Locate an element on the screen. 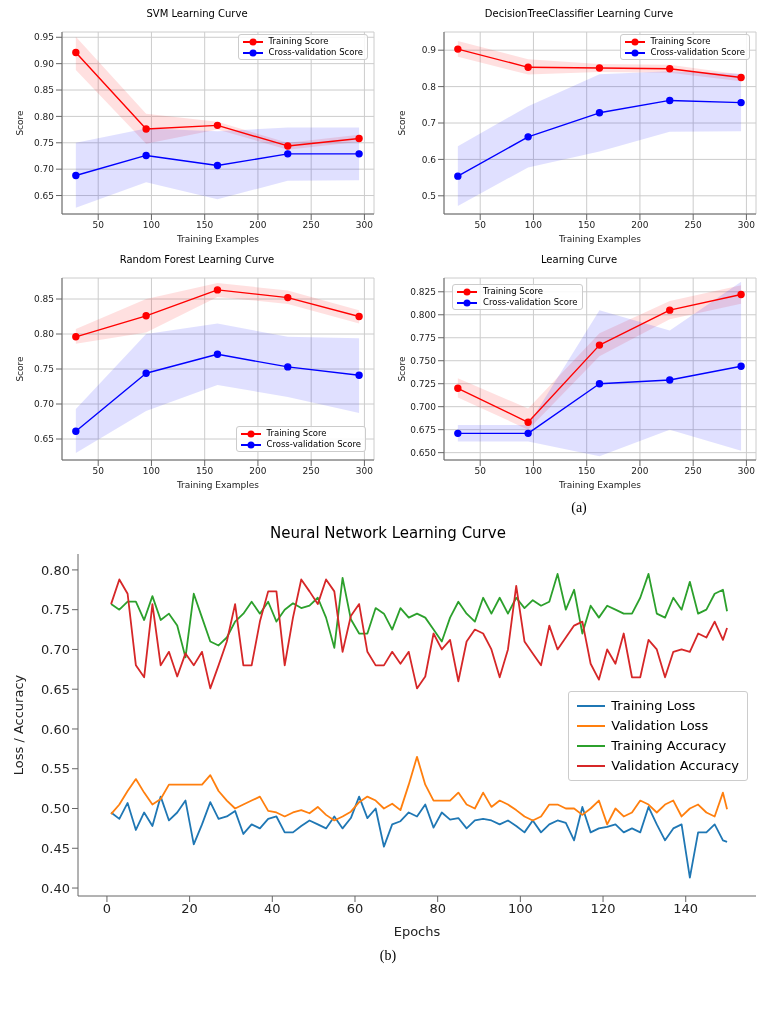  y-tick-label: 0.650 is located at coordinates (423, 452).